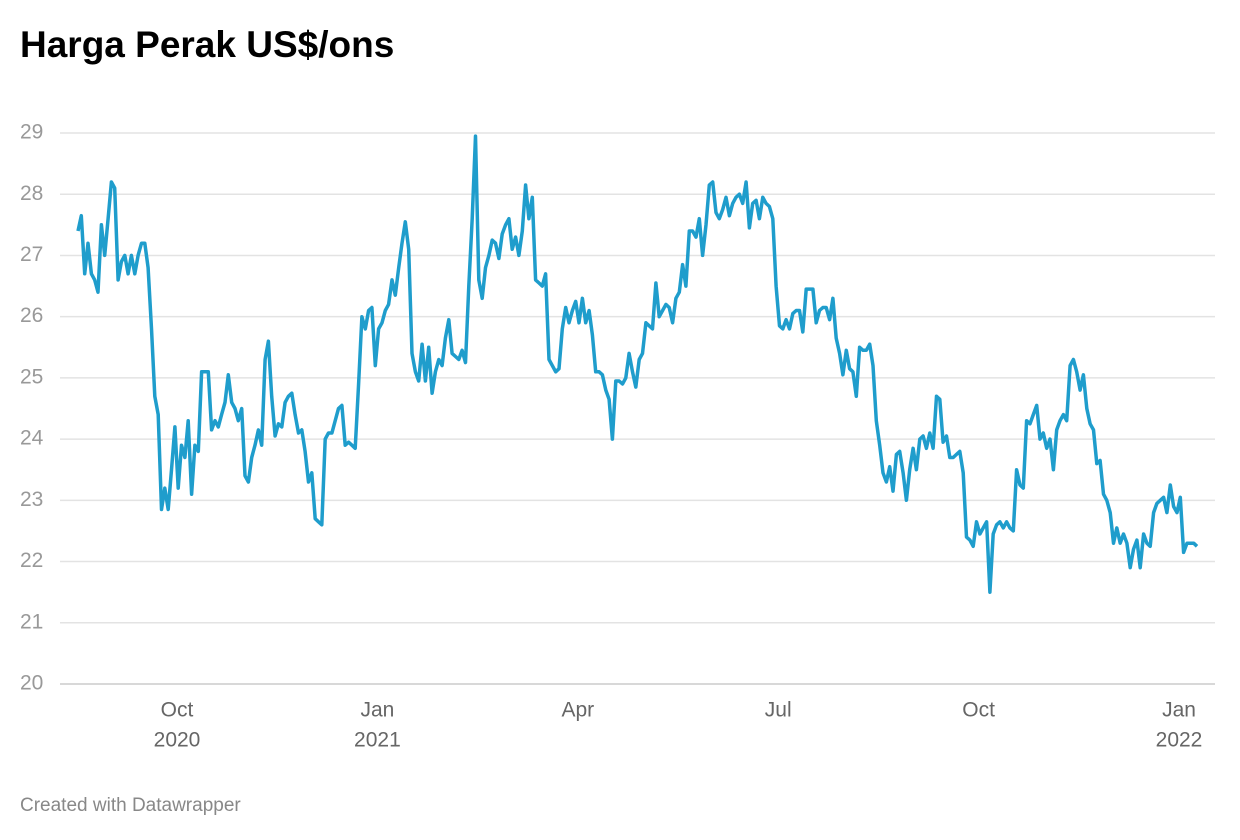 The width and height of the screenshot is (1240, 840). Describe the element at coordinates (32, 438) in the screenshot. I see `y-tick-label: 24` at that location.